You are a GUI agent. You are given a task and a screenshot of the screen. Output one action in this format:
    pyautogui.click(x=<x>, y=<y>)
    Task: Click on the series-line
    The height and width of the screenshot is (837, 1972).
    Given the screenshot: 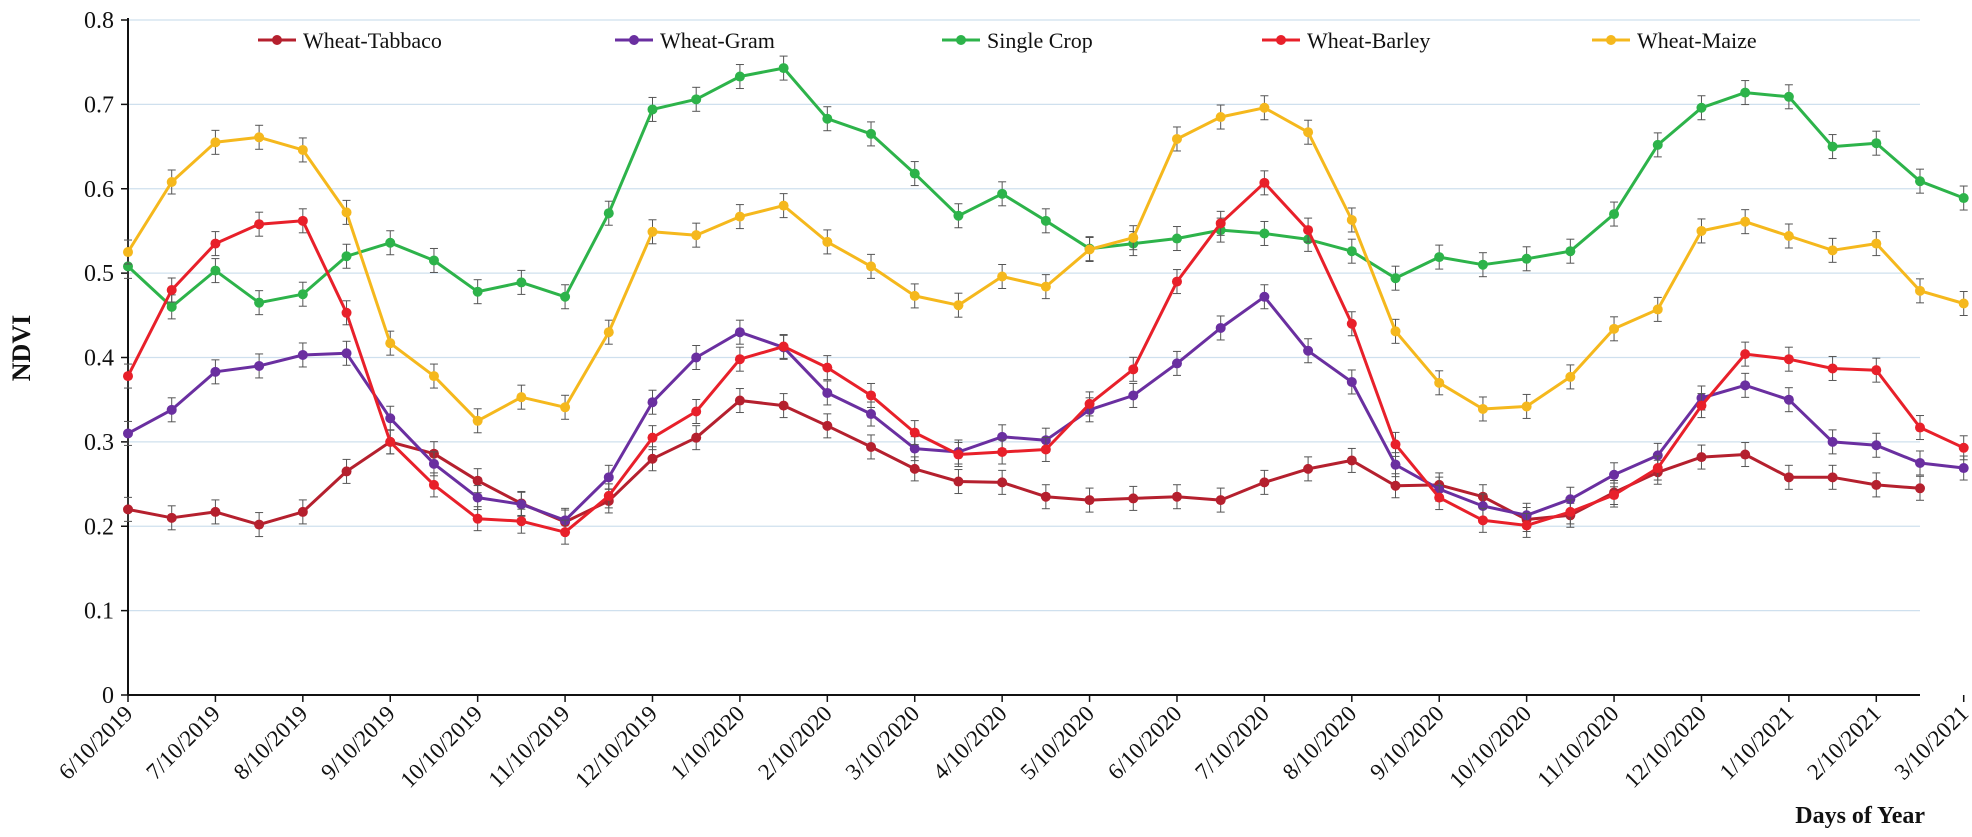 What is the action you would take?
    pyautogui.click(x=1024, y=463)
    